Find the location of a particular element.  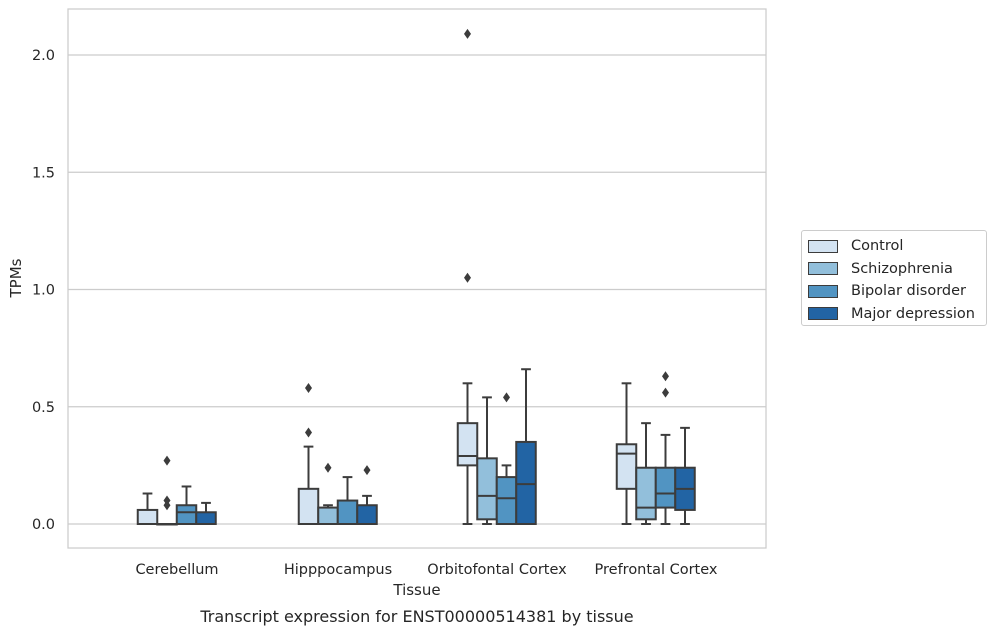

y-tick-labels: 0.0 0.5 1.0 1.5 2.0 is located at coordinates (43, 290).